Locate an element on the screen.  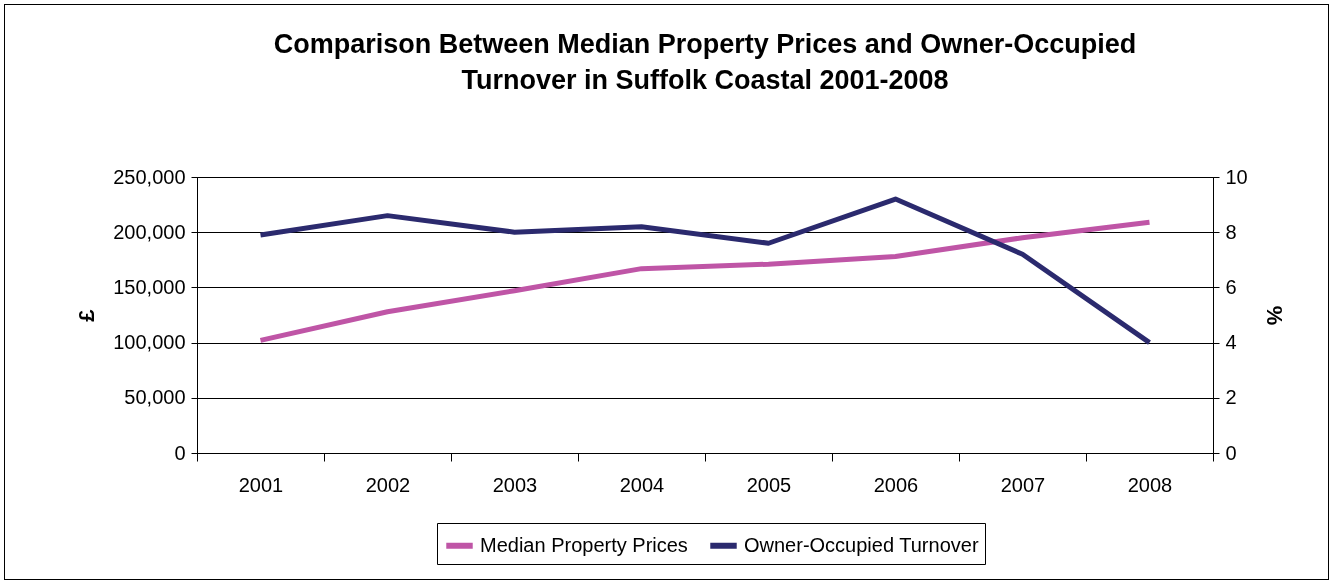
y-tick-label: 250,000 is located at coordinates (149, 176).